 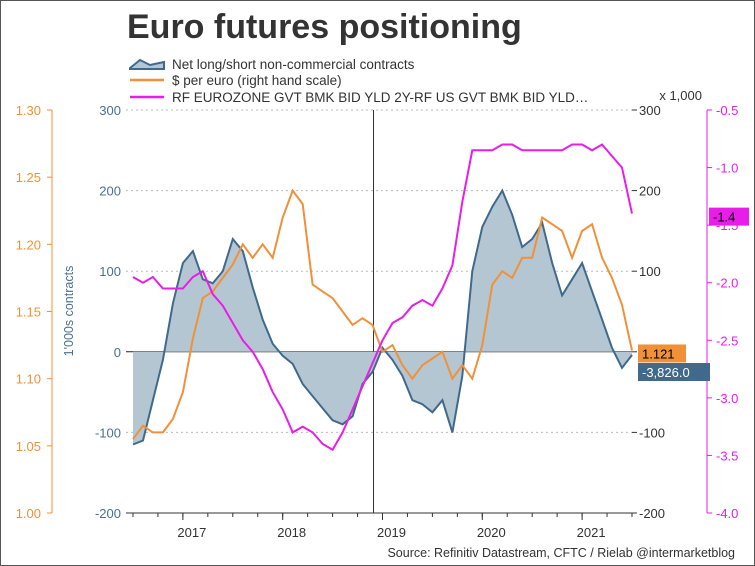 I want to click on left-inner-tick-label: -200, so click(x=108, y=513).